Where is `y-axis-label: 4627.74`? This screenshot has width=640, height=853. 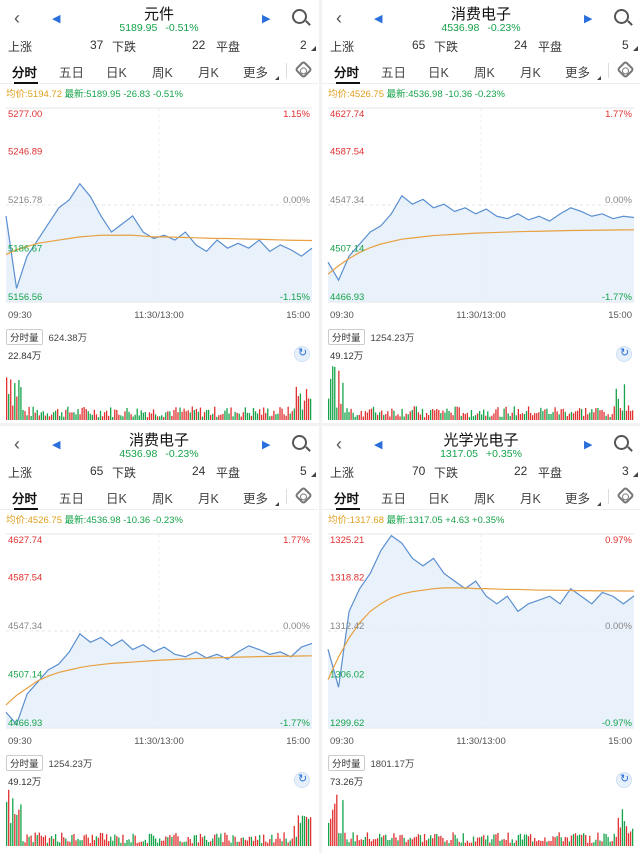 y-axis-label: 4627.74 is located at coordinates (347, 114).